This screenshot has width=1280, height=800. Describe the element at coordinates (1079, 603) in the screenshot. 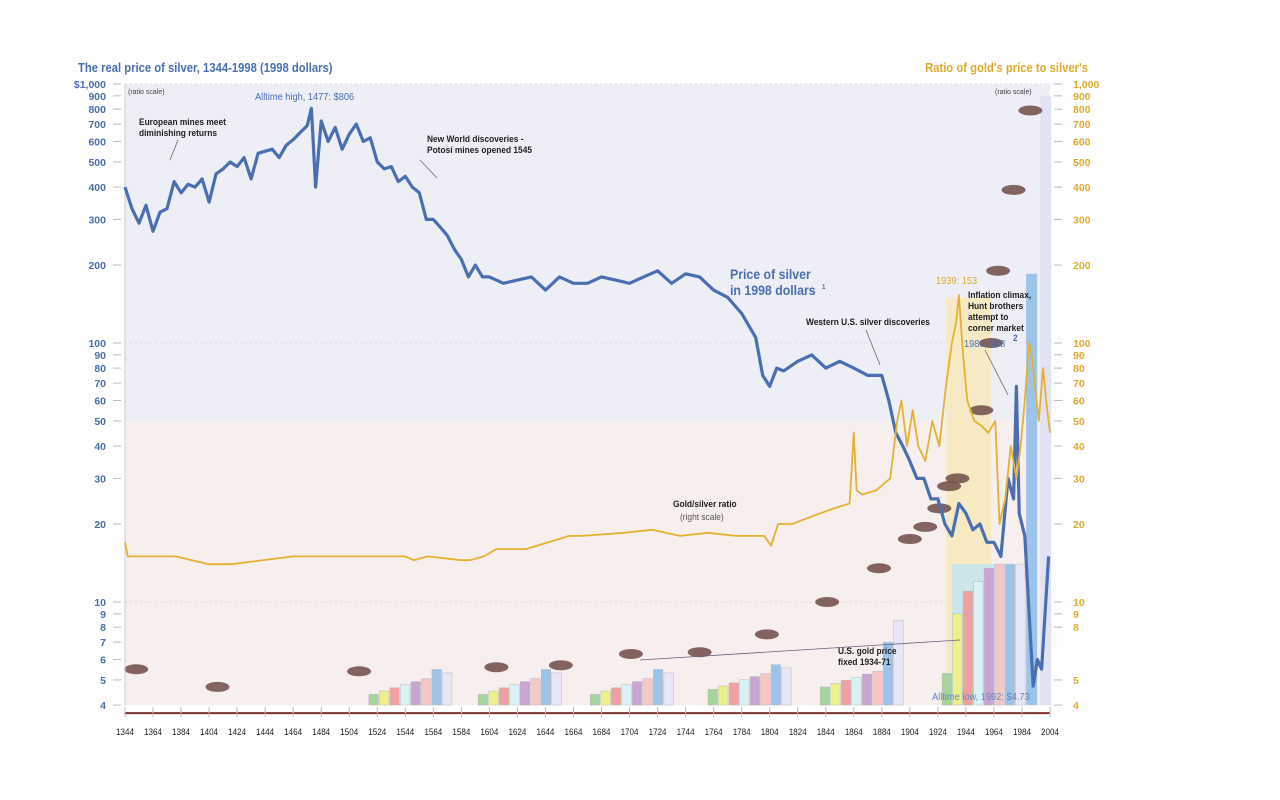

I see `right-tick-label: 10` at that location.